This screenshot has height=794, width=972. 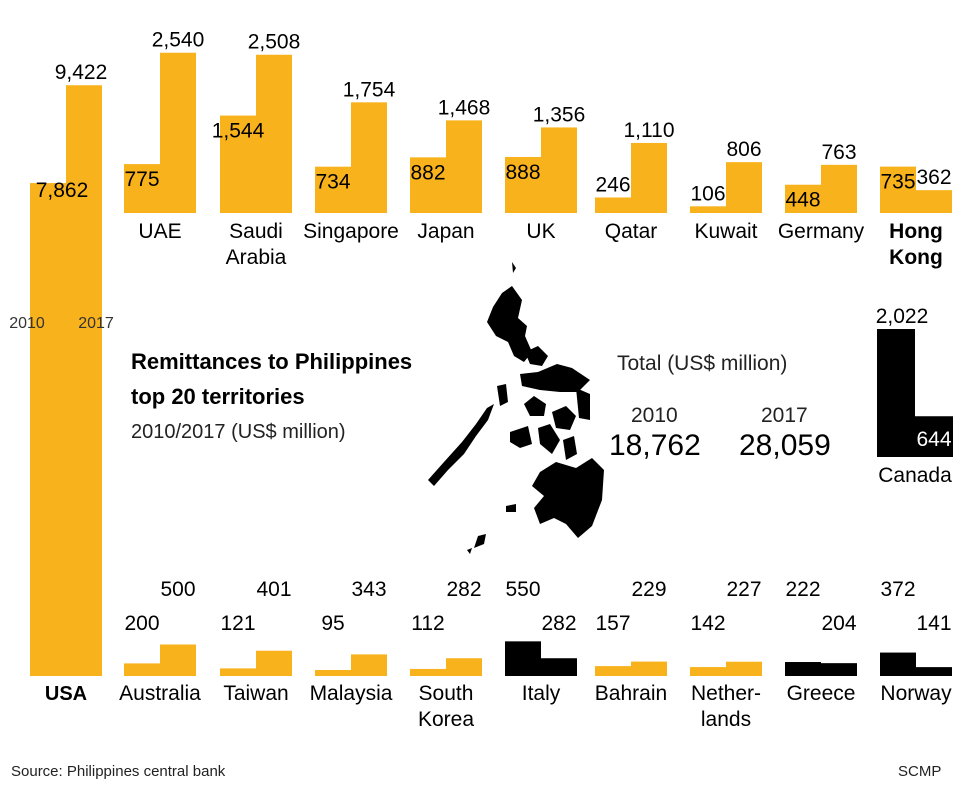 I want to click on bar-canada-2017, so click(x=934, y=436).